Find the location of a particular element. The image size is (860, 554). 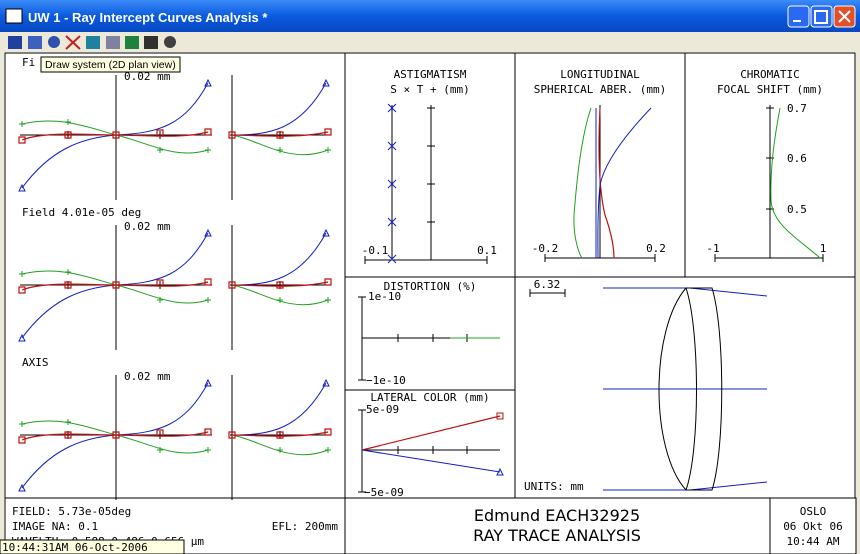

tooltip-text: Draw system (2D plan view) is located at coordinates (110, 65).